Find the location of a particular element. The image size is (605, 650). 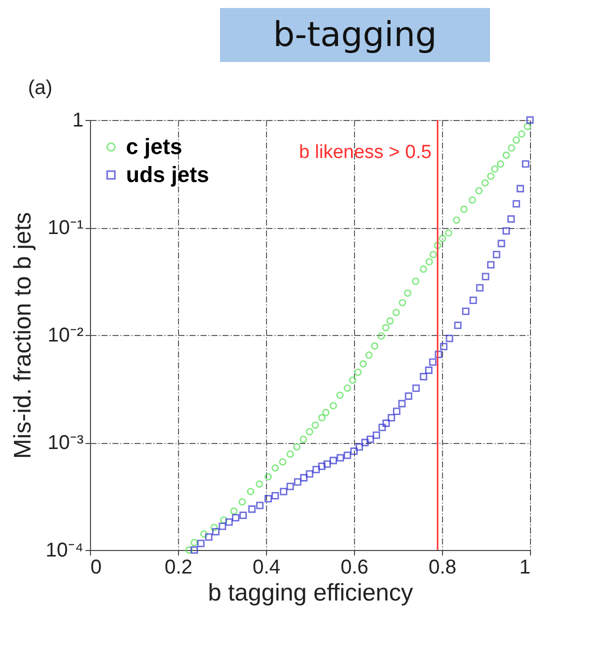

y-tick-label: 10⁻² is located at coordinates (66, 335).